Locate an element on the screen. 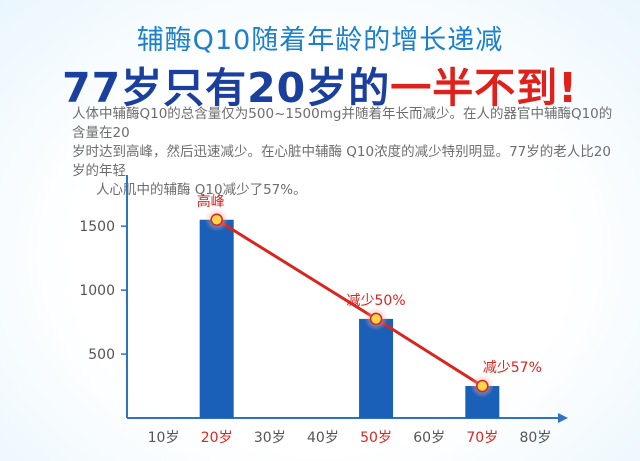  headline: 77岁只有20岁的一半不到! is located at coordinates (320, 84).